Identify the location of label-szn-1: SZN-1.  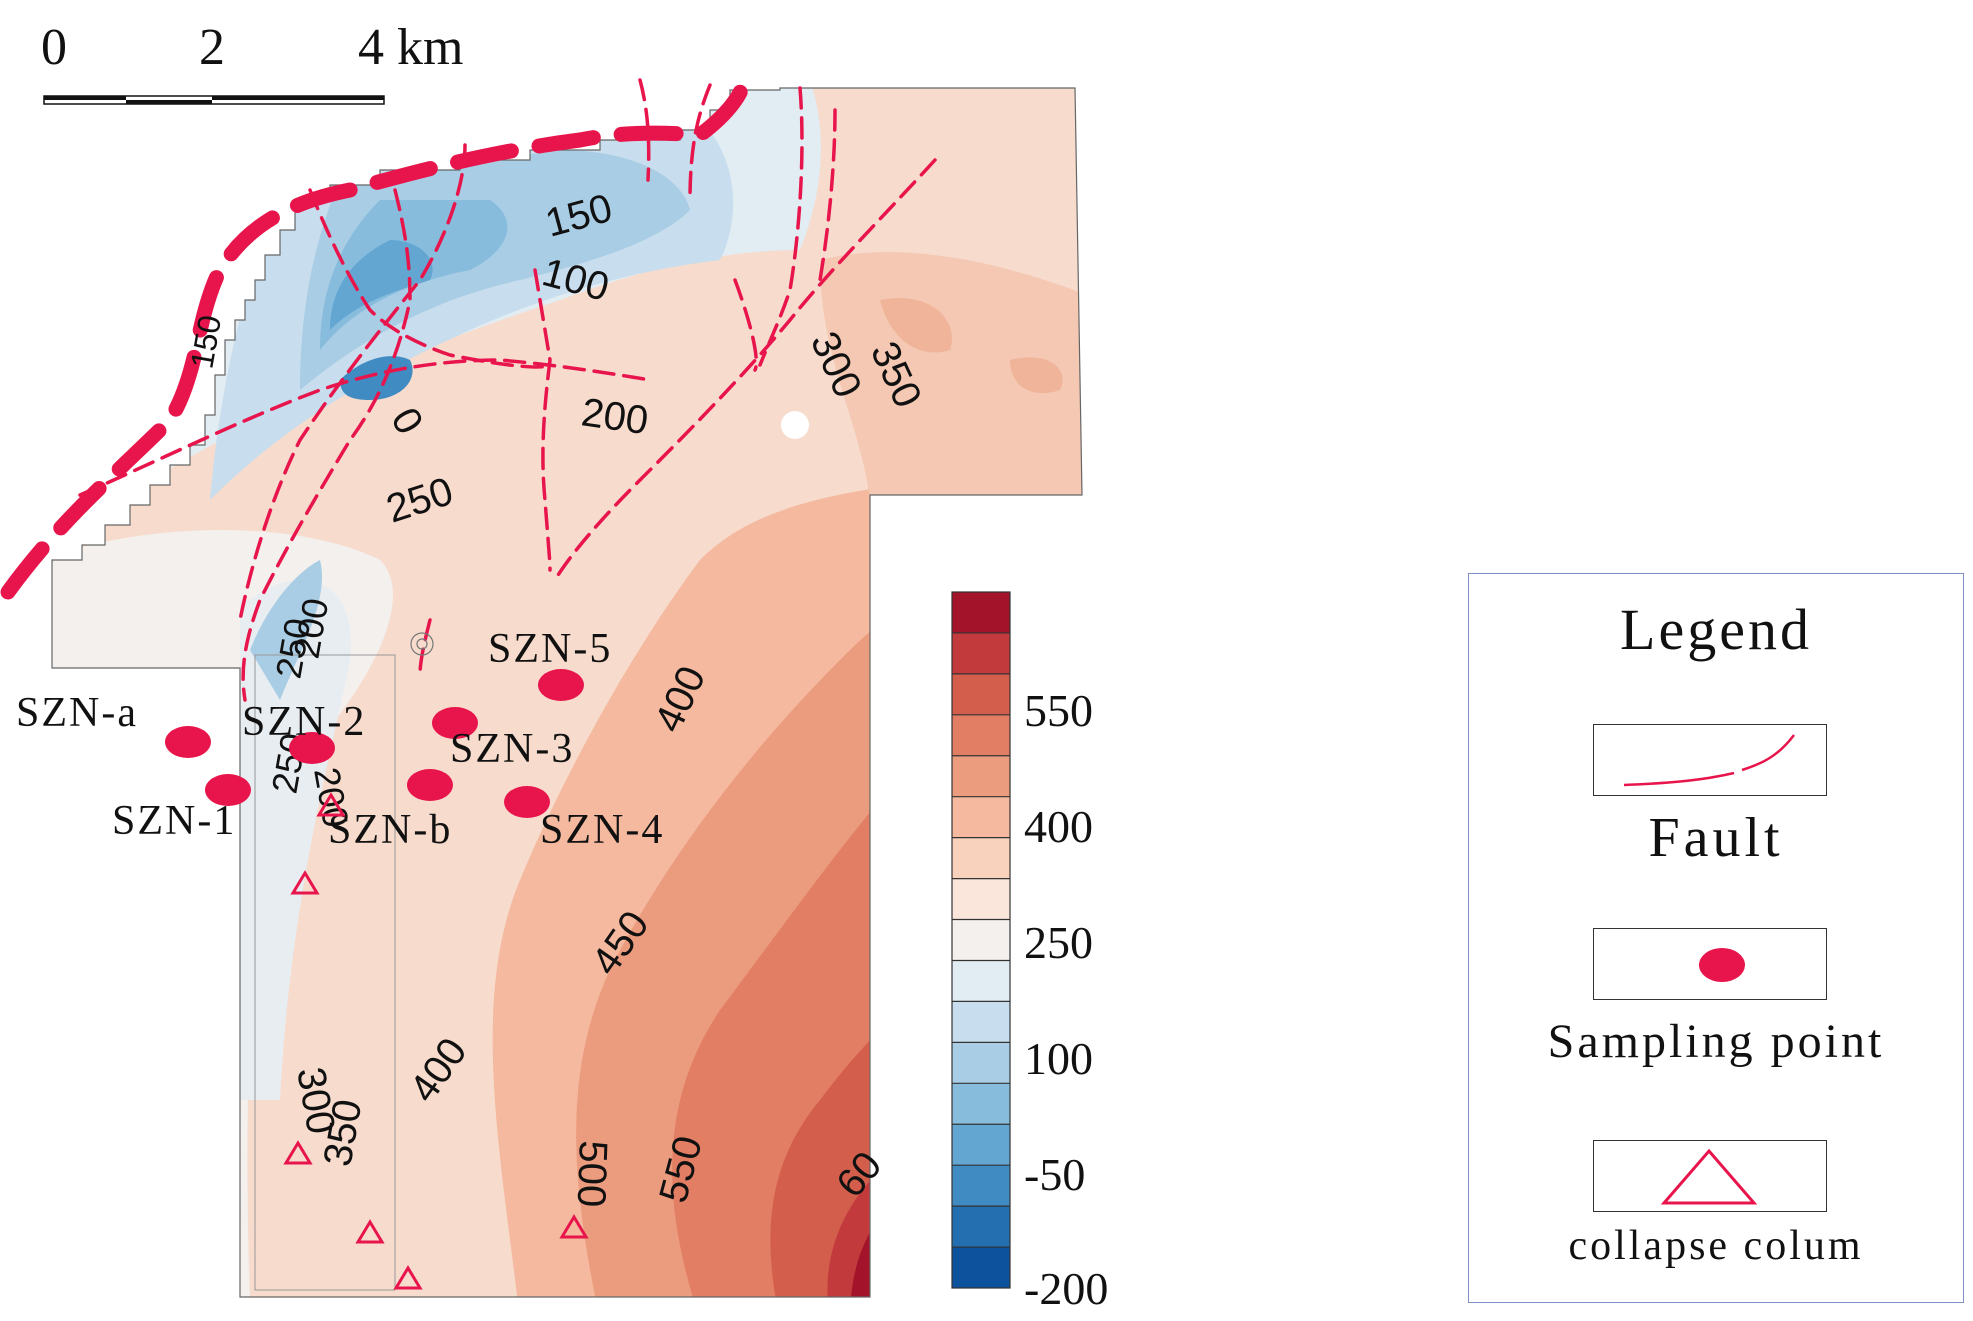
(174, 821).